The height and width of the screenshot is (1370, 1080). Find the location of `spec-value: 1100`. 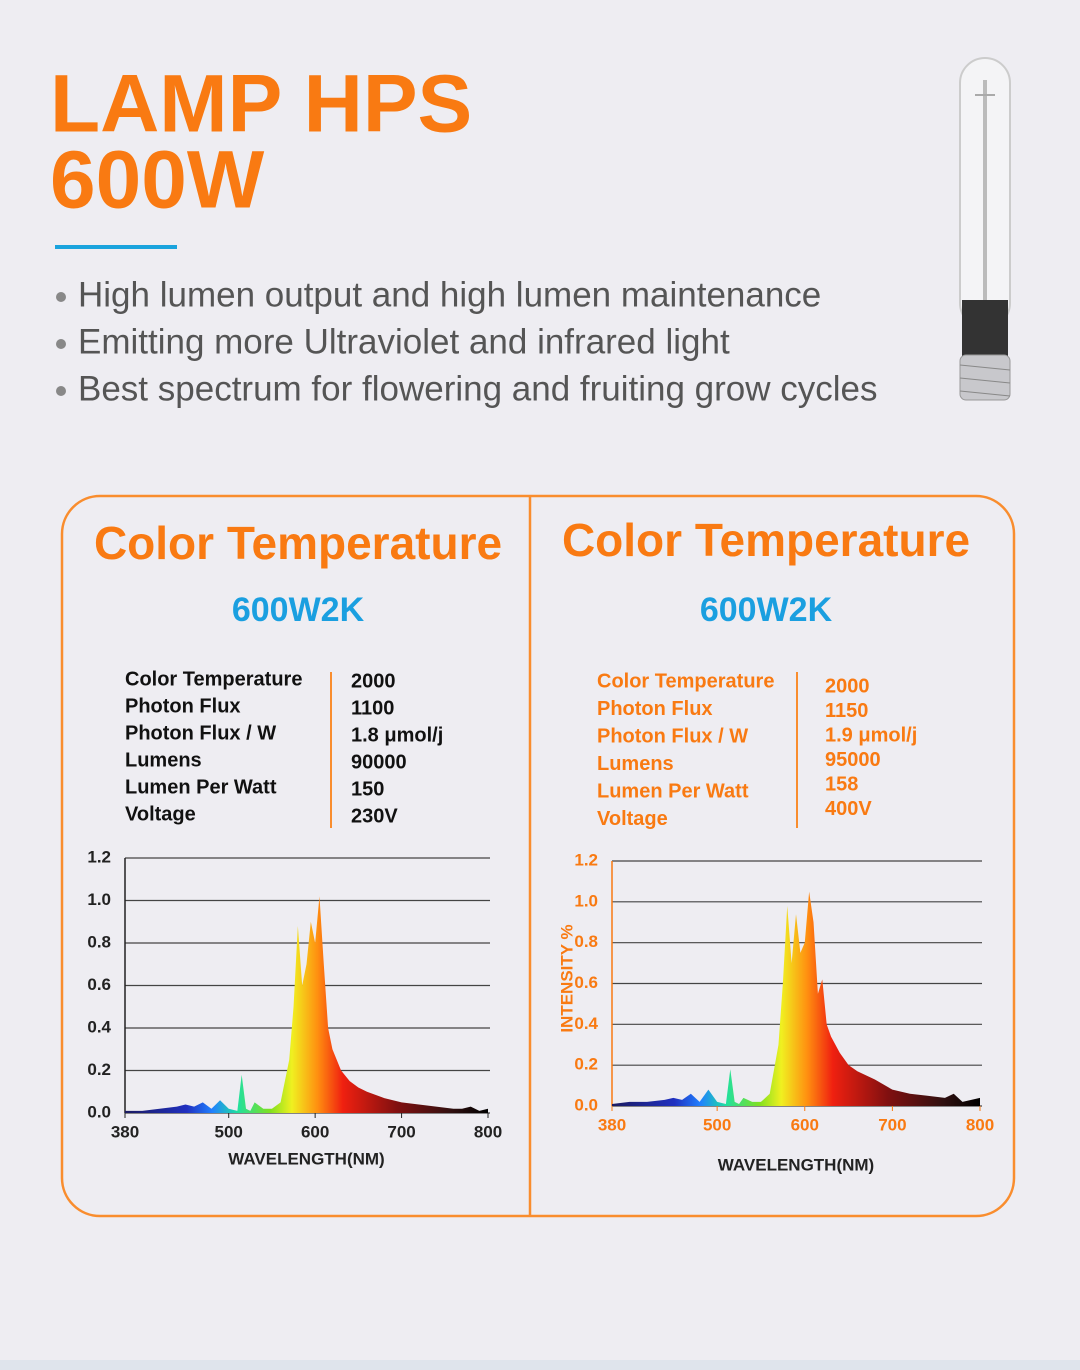

spec-value: 1100 is located at coordinates (372, 708).